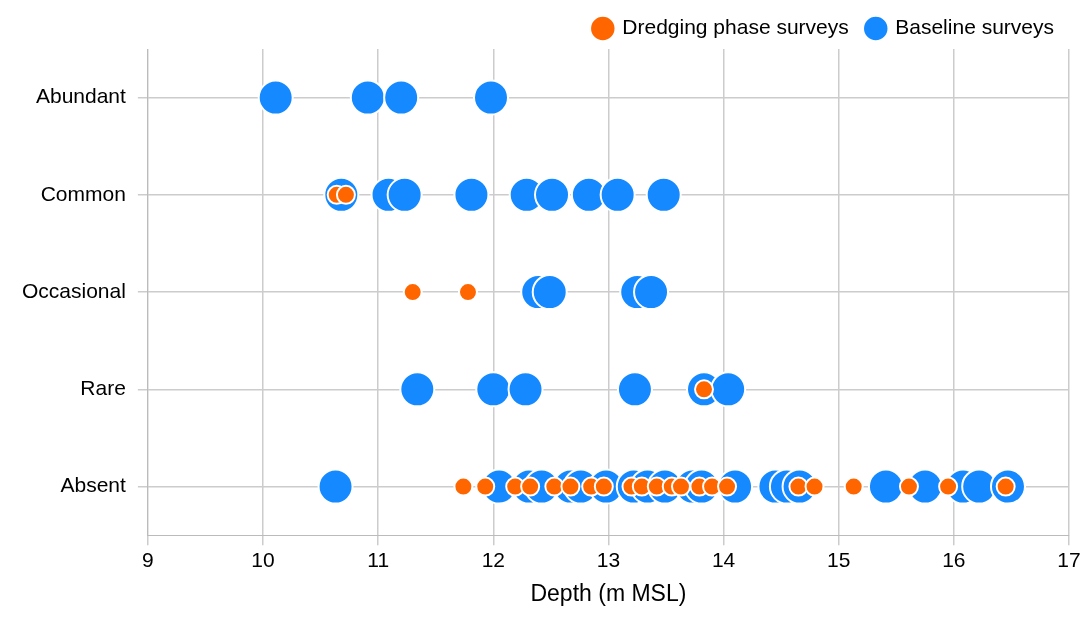 The width and height of the screenshot is (1088, 618). I want to click on x-axis-title: Depth (m MSL), so click(608, 592).